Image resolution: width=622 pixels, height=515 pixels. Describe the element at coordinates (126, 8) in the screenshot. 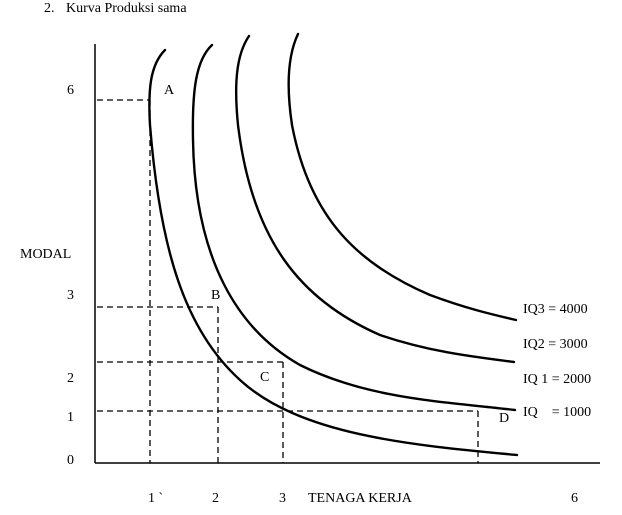

I see `heading-title: Kurva Produksi sama` at that location.